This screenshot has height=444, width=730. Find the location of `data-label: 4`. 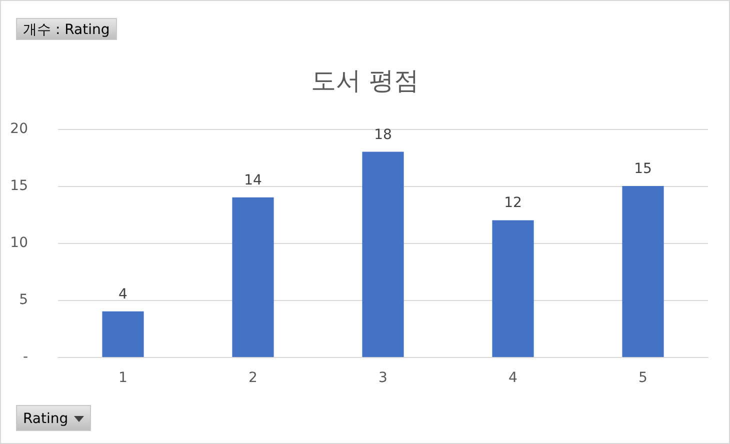

data-label: 4 is located at coordinates (123, 294).